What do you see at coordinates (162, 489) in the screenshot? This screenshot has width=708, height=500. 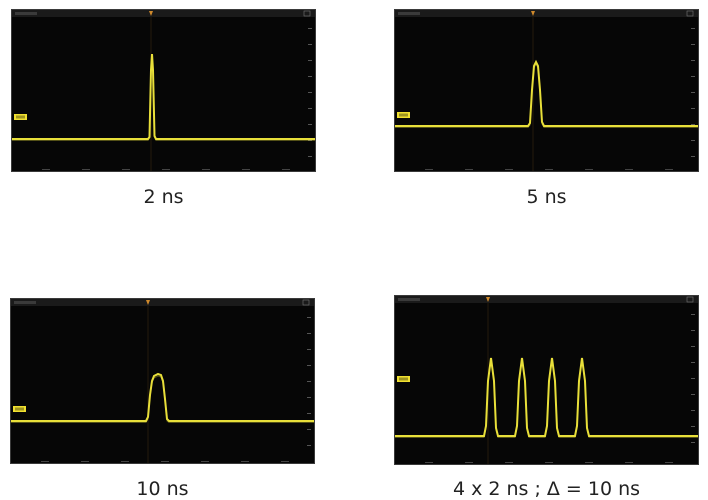 I see `pulse-width-caption: 10 ns` at bounding box center [162, 489].